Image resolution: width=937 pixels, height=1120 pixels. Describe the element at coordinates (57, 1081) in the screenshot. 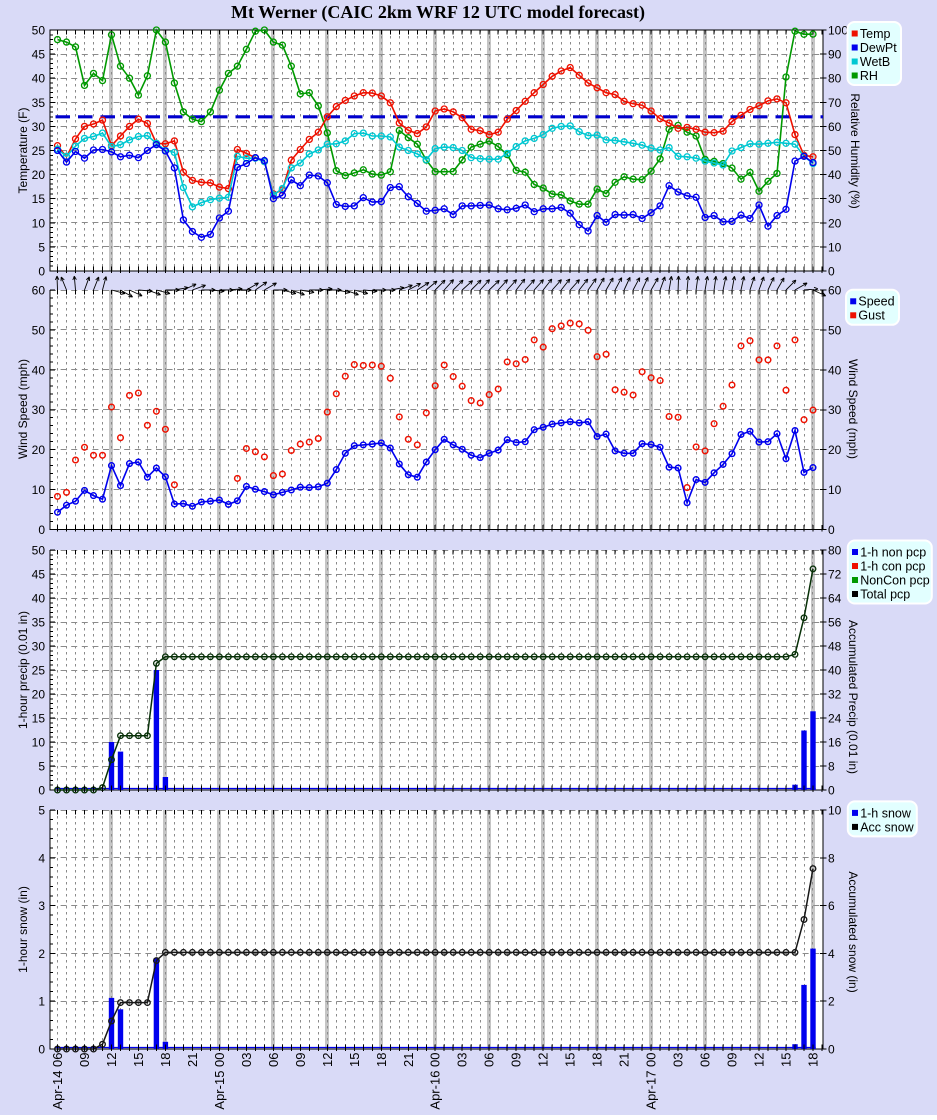

I see `svg-text: Apr-14 06` at that location.